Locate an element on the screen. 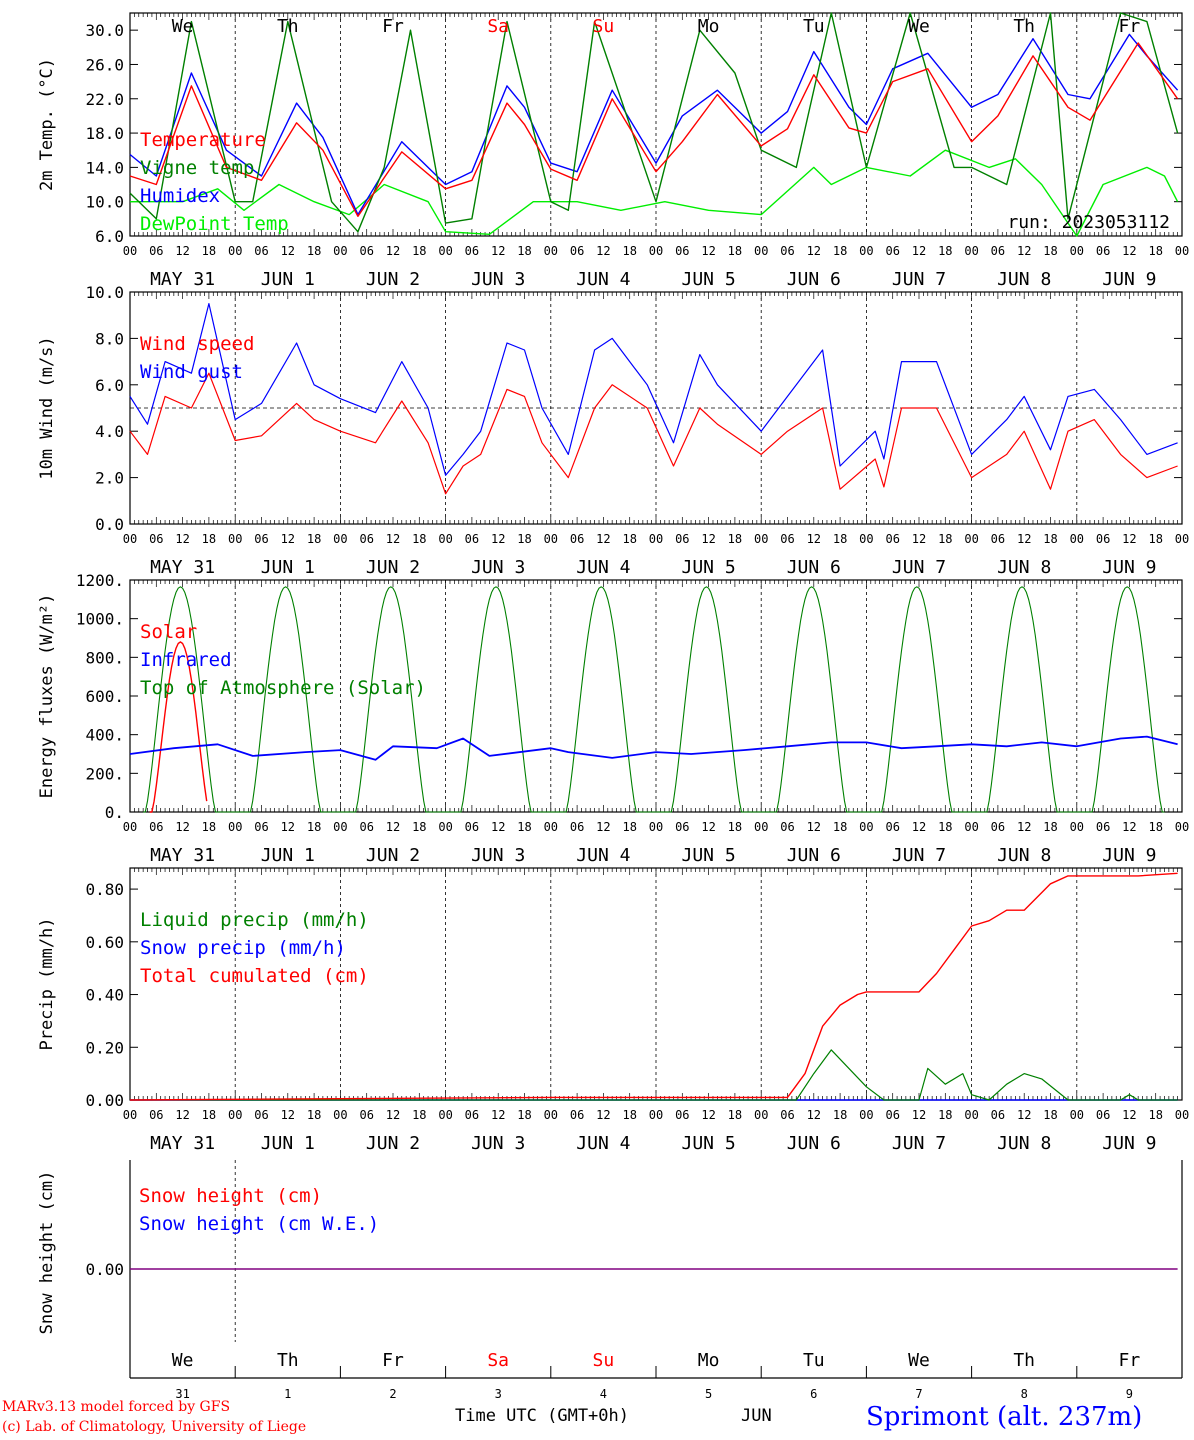 The width and height of the screenshot is (1194, 1440). legend-entry: Wind gust is located at coordinates (191, 372).